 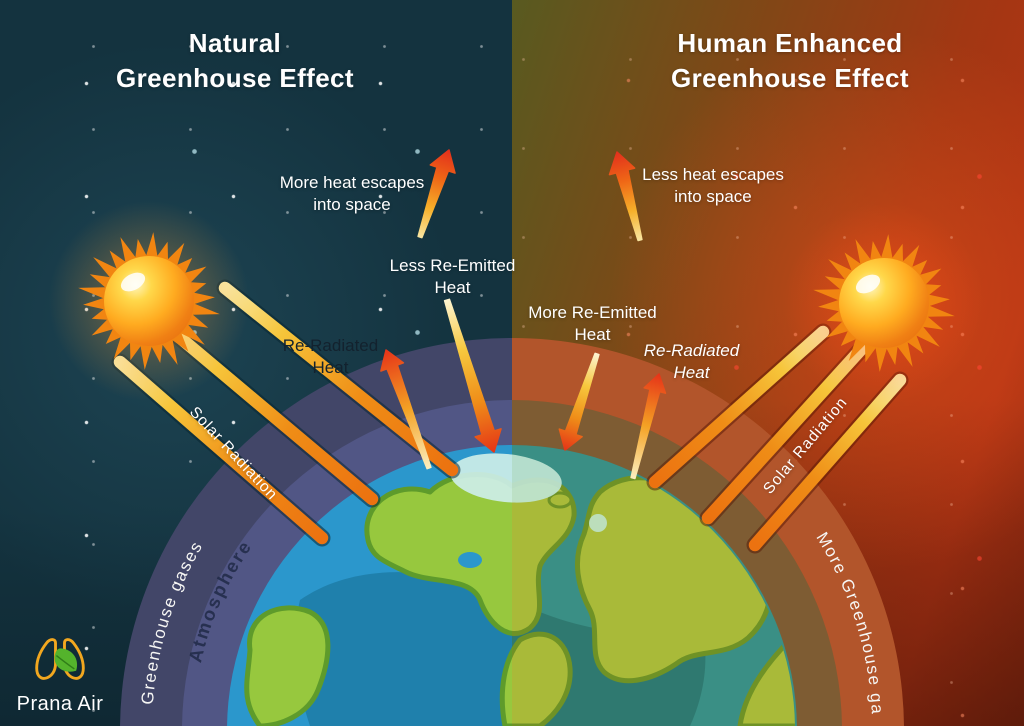 I want to click on less-reemitted-heat-label: Less Re-Emitted Heat, so click(x=452, y=276).